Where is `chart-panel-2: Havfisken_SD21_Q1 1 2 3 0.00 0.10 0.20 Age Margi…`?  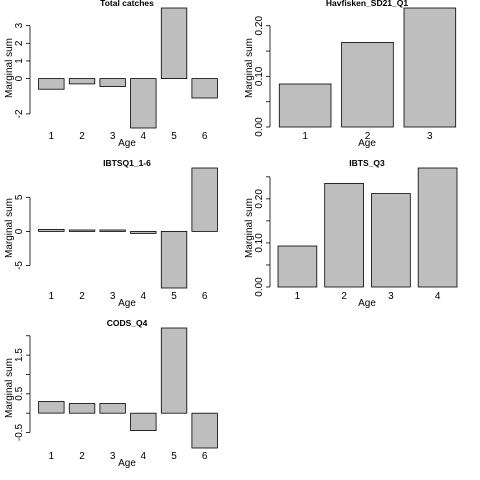
chart-panel-2: Havfisken_SD21_Q1 1 2 3 0.00 0.10 0.20 Age Margi… is located at coordinates (350, 74).